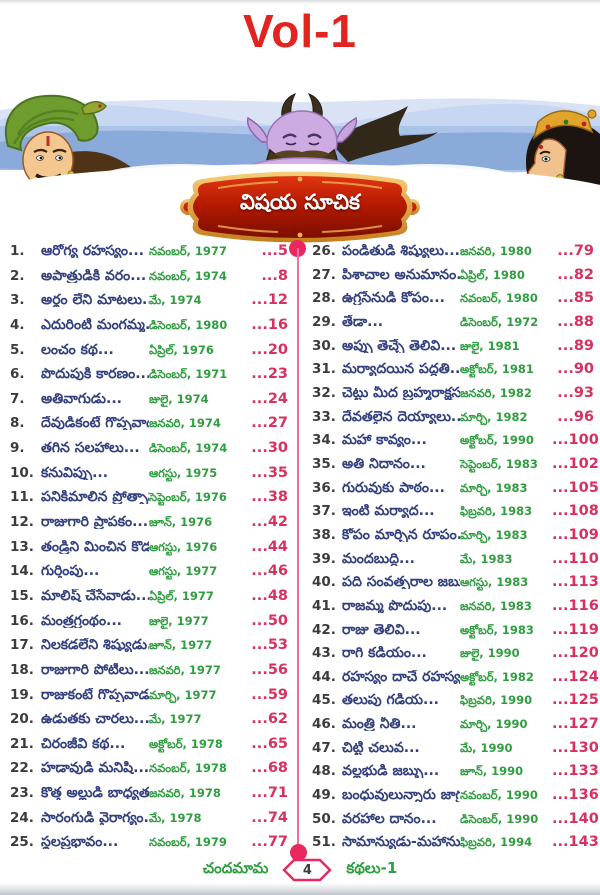  I want to click on entry-page: ...23, so click(269, 374).